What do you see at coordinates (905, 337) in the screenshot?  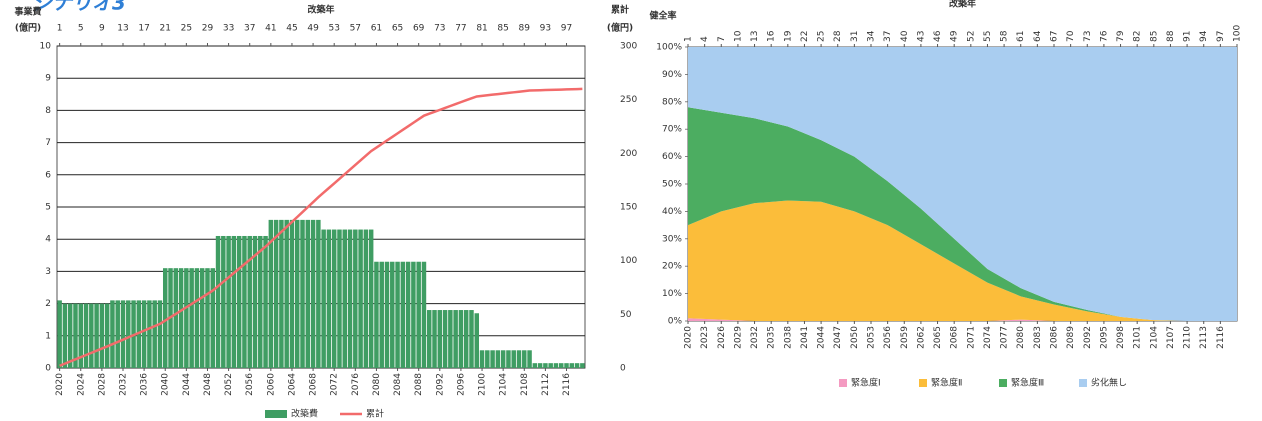 I see `x-tick-label: 2059` at bounding box center [905, 337].